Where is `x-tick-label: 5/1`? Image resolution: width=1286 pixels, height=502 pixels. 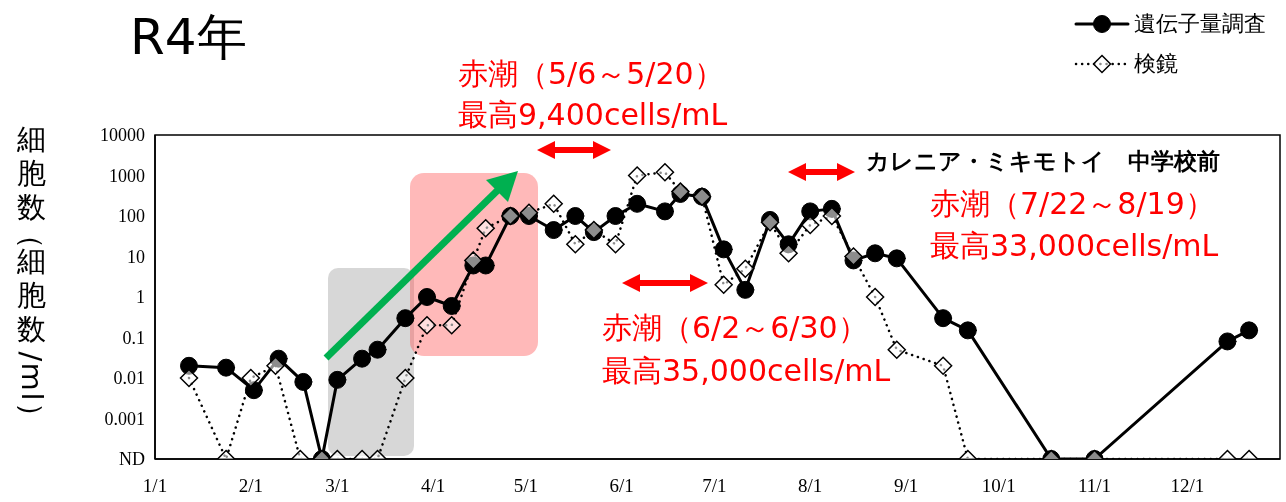
x-tick-label: 5/1 is located at coordinates (526, 486).